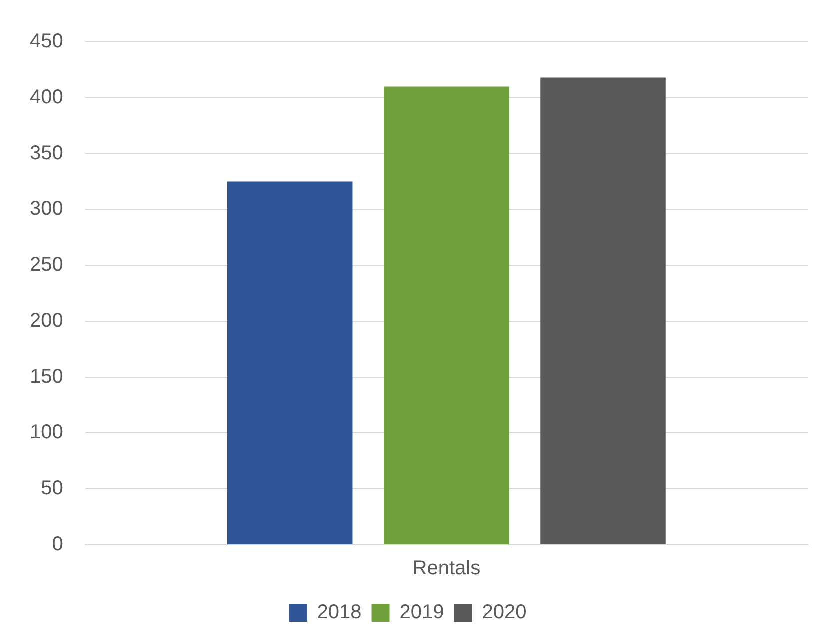 This screenshot has width=831, height=641. What do you see at coordinates (47, 97) in the screenshot?
I see `y-tick-label: 400` at bounding box center [47, 97].